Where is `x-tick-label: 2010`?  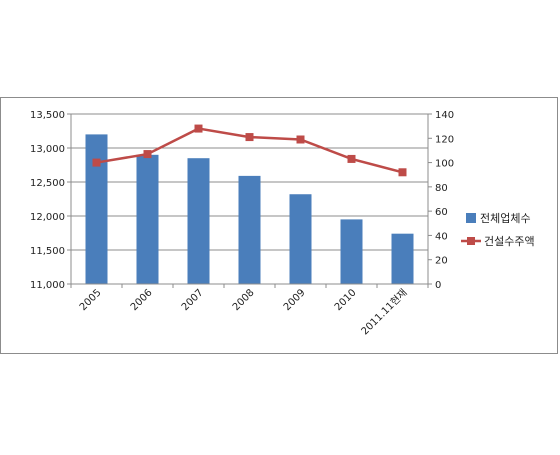
x-tick-label: 2010 is located at coordinates (346, 300).